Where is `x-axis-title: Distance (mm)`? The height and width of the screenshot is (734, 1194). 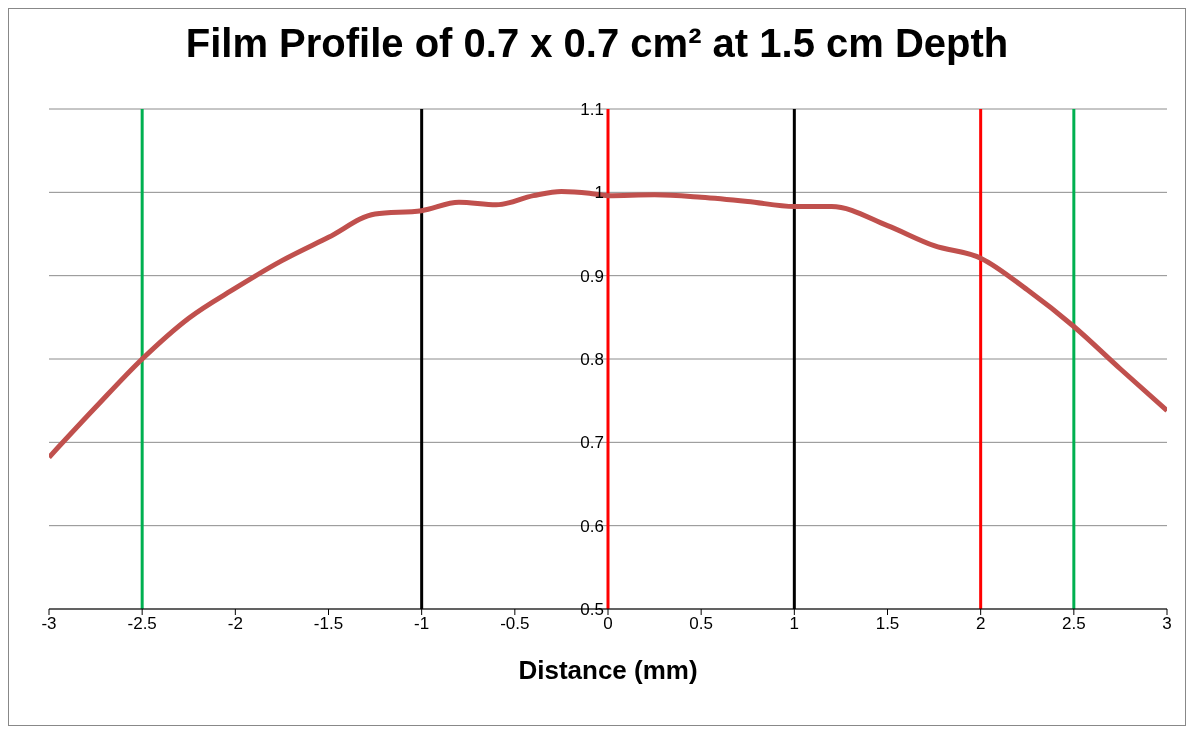 x-axis-title: Distance (mm) is located at coordinates (608, 670).